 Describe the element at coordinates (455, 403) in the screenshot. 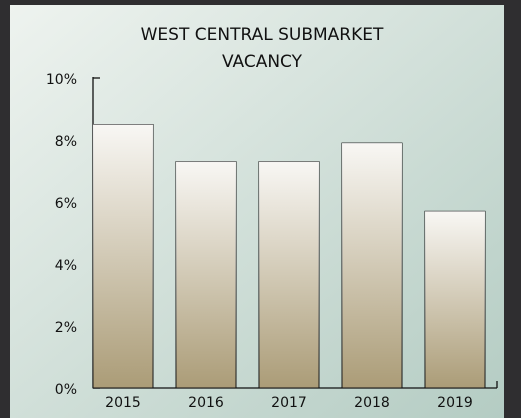

I see `x-tick-label: 2019` at that location.